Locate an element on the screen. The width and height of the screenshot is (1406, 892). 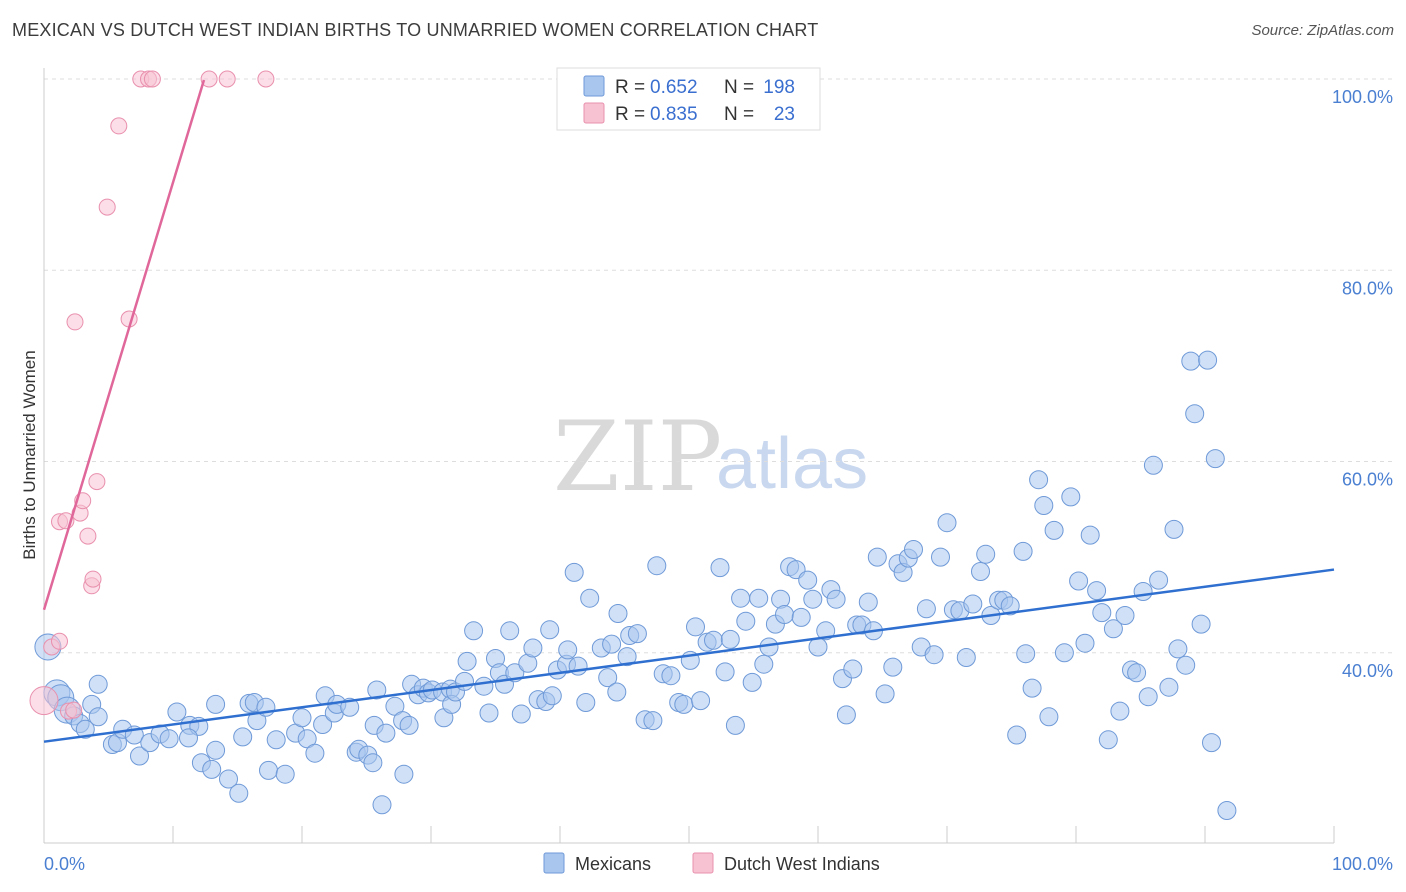
legend-swatch-dutch-west-indians is located at coordinates (594, 113).